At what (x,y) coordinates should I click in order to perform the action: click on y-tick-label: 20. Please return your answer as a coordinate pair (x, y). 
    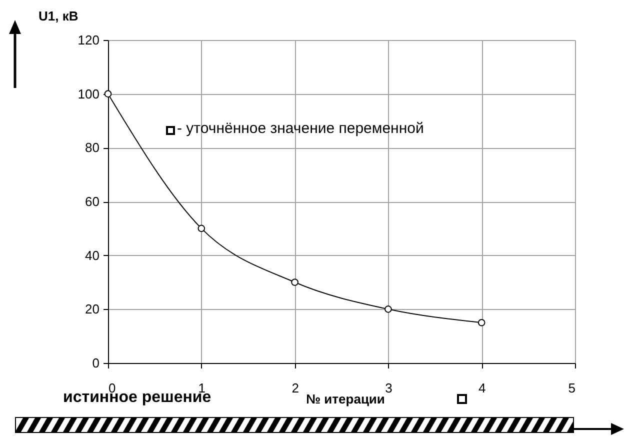
    Looking at the image, I should click on (92, 309).